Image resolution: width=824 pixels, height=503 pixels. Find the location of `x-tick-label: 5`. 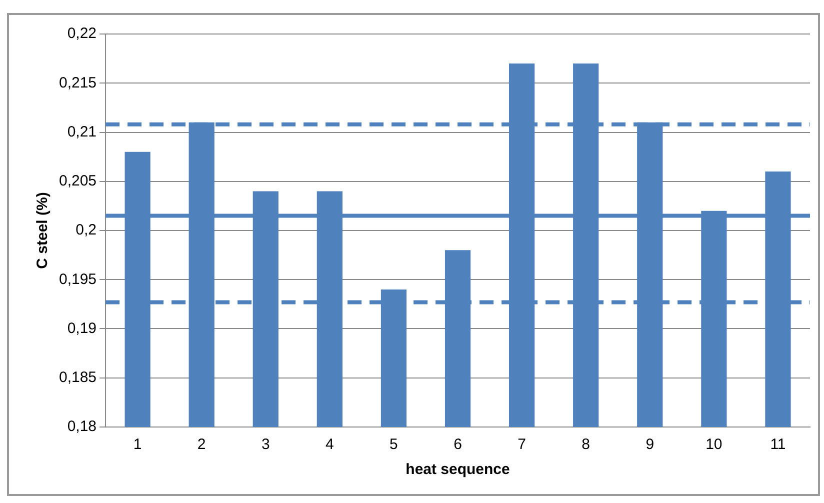

x-tick-label: 5 is located at coordinates (394, 445).